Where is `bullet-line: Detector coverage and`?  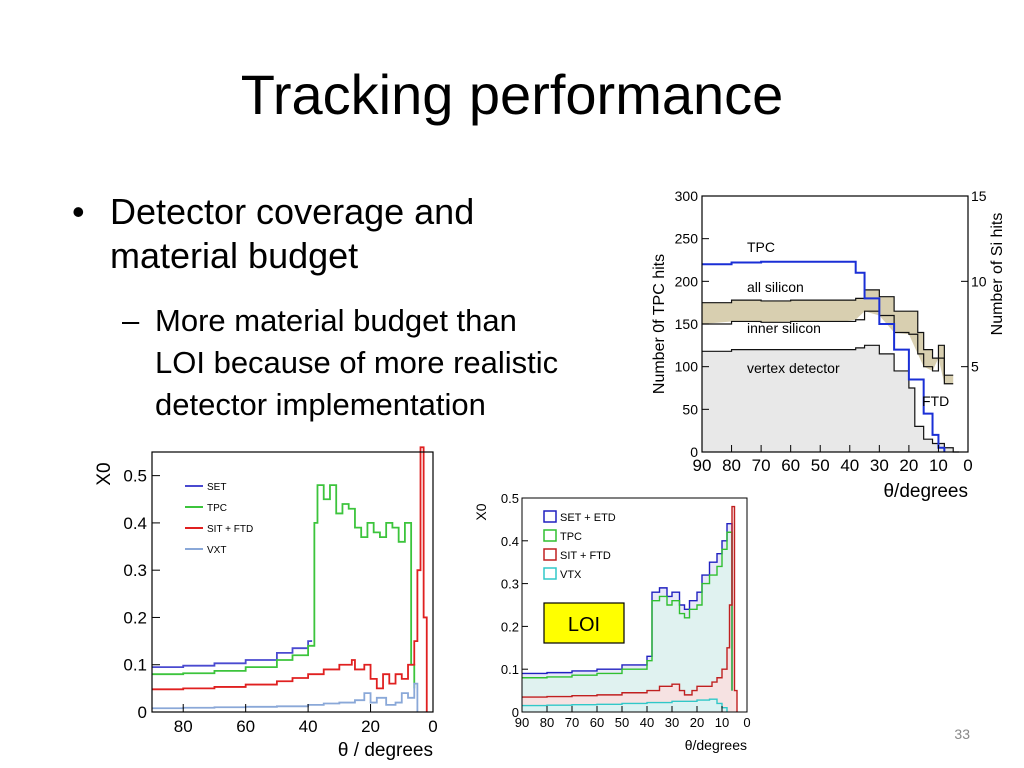 bullet-line: Detector coverage and is located at coordinates (292, 211).